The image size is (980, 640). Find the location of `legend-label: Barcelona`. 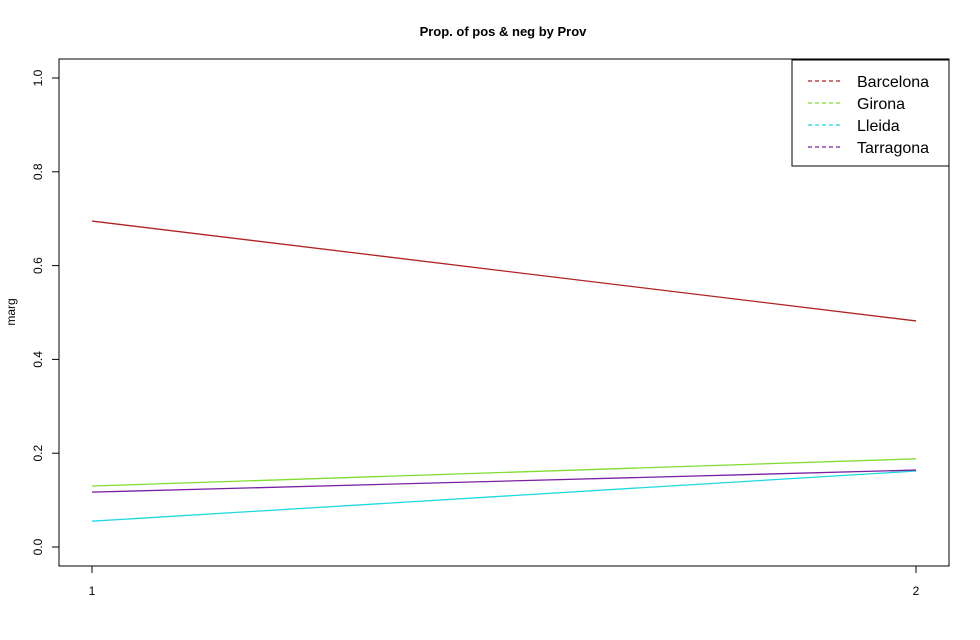

legend-label: Barcelona is located at coordinates (893, 82).